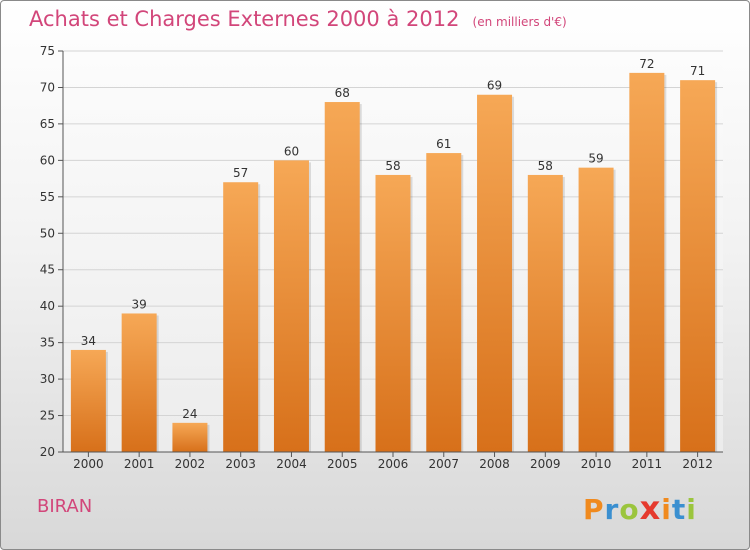 The image size is (750, 550). What do you see at coordinates (647, 464) in the screenshot?
I see `x-tick-label: 2011` at bounding box center [647, 464].